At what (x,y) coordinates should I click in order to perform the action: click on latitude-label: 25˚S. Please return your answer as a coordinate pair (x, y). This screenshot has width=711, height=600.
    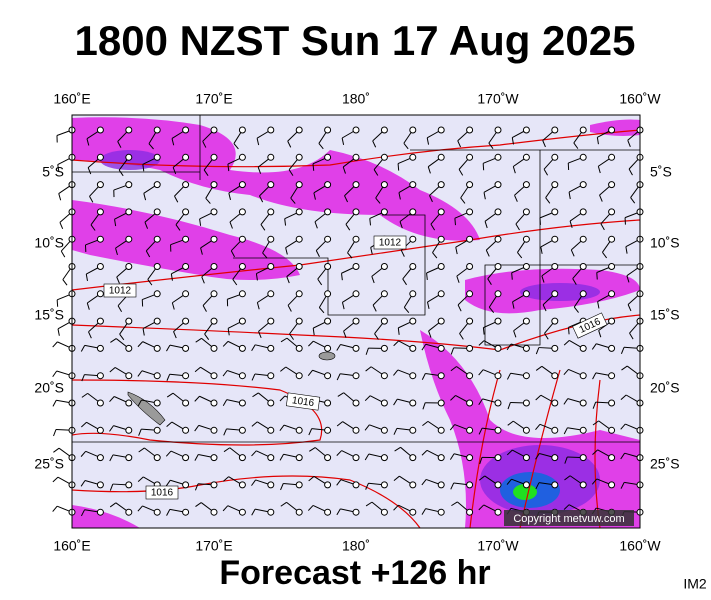
    Looking at the image, I should click on (665, 464).